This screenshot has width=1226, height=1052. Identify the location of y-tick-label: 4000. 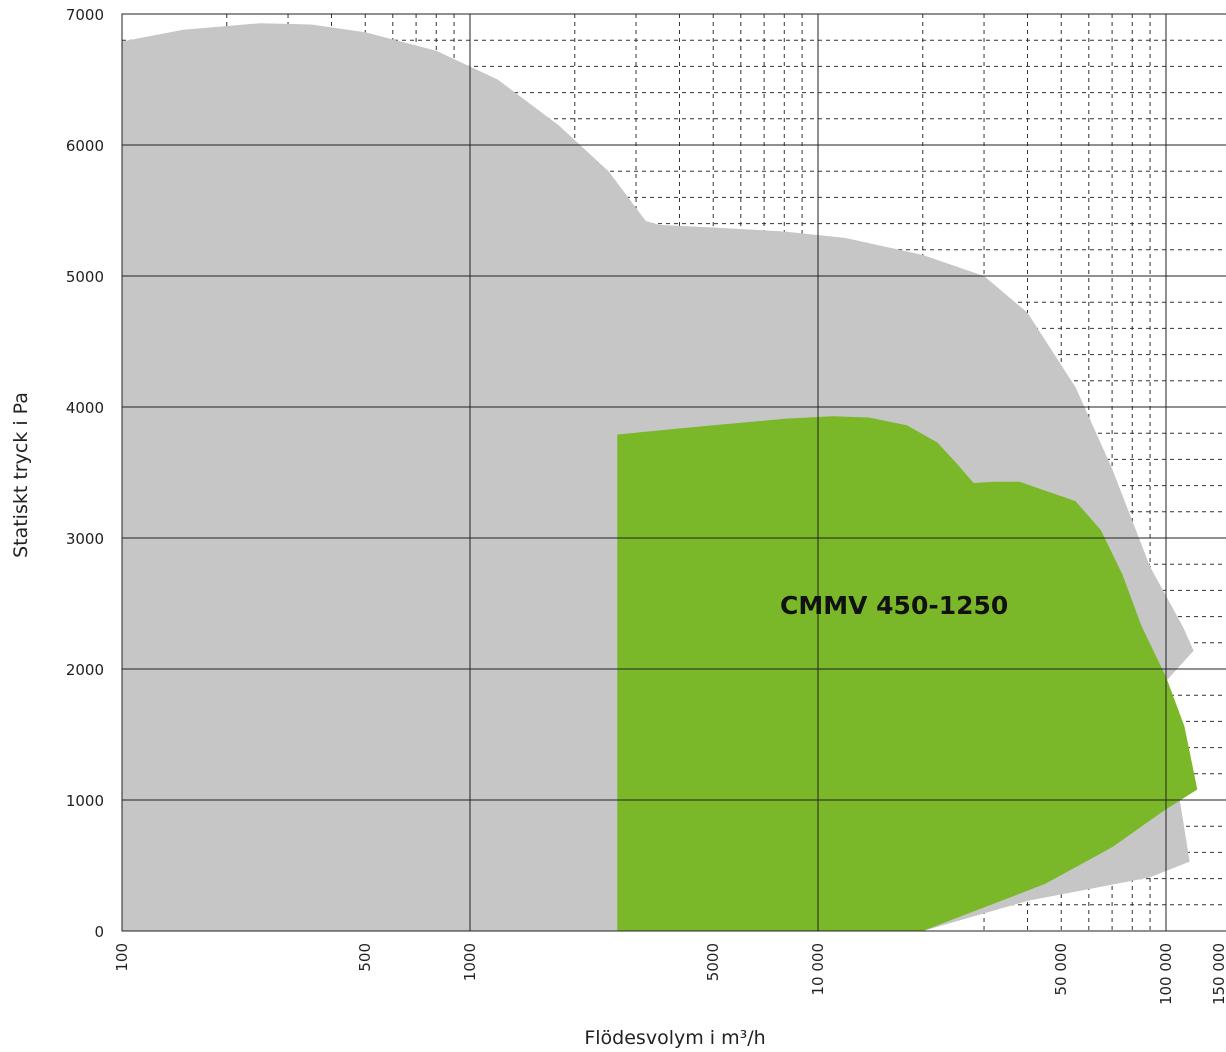
(85, 408).